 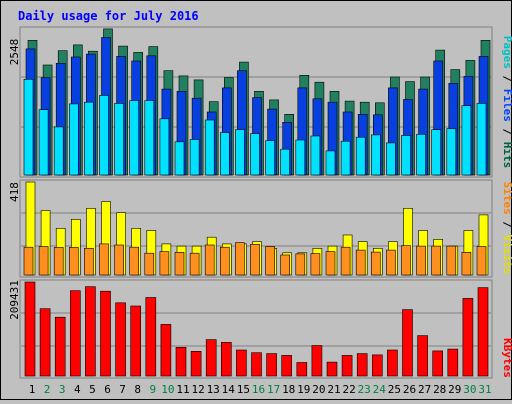 I want to click on day-label: 12, so click(x=197, y=389).